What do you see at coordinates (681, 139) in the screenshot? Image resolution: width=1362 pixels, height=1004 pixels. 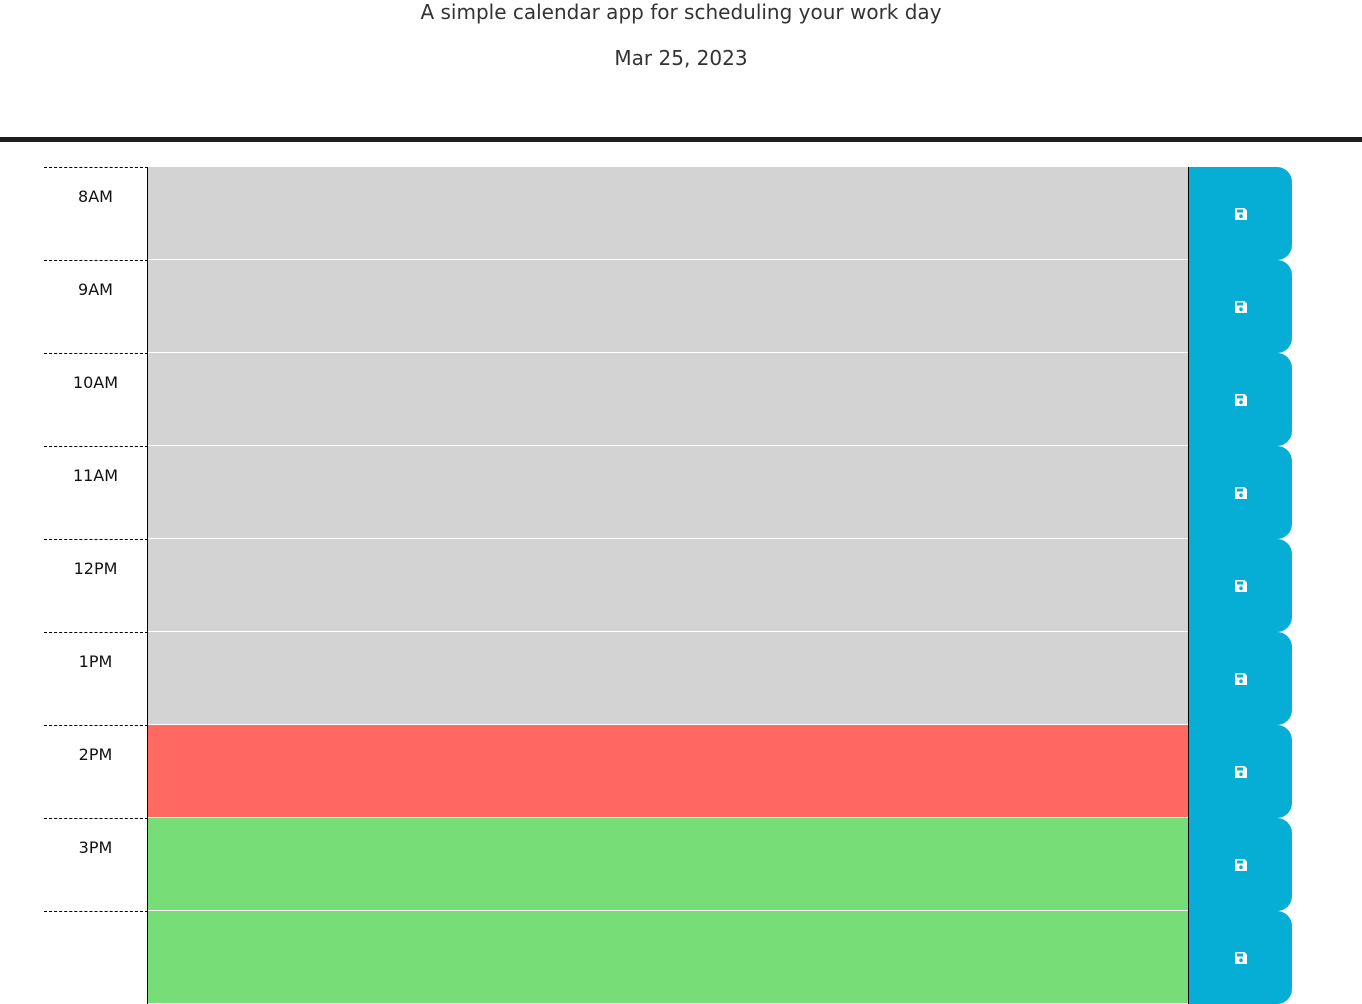 I see `header-divider` at bounding box center [681, 139].